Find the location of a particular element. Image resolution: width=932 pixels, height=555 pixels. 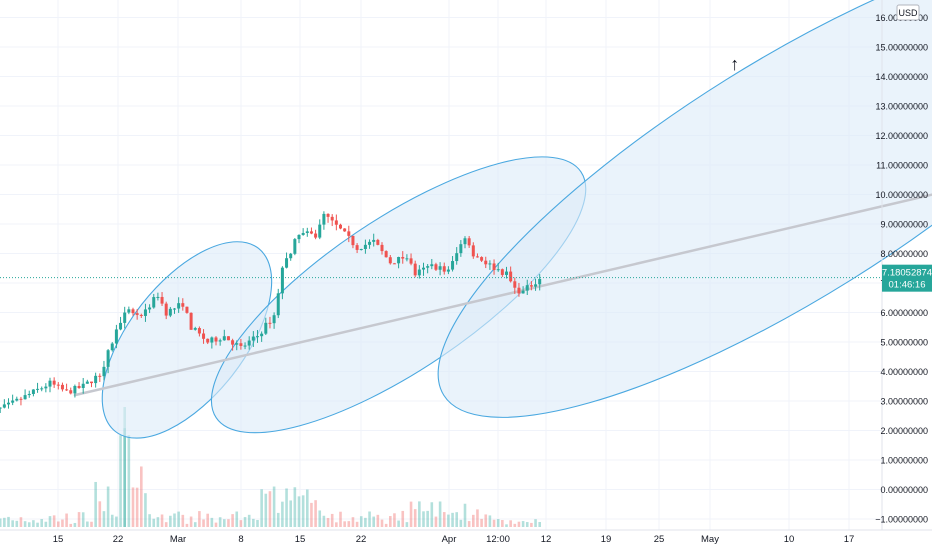

x-tick-label: 19 is located at coordinates (606, 539).